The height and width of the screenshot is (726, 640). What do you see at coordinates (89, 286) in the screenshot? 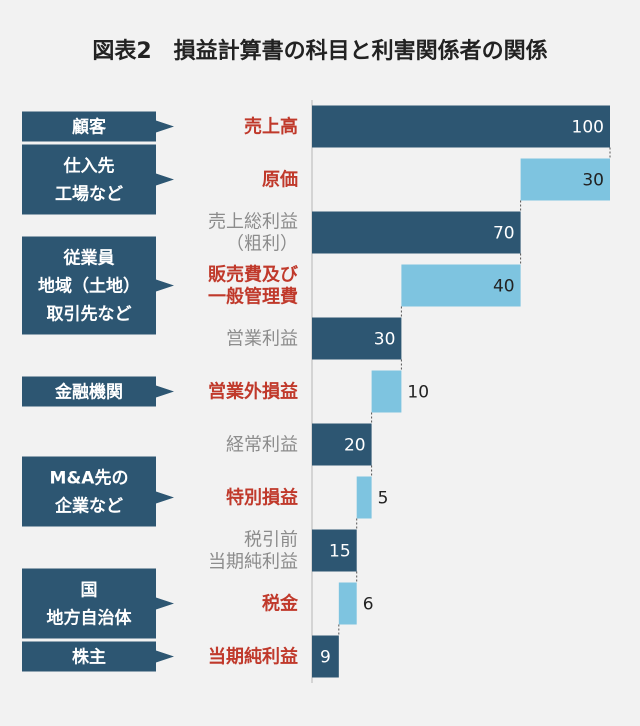
I see `stakeholder-label-2-1: 地域（土地）` at bounding box center [89, 286].